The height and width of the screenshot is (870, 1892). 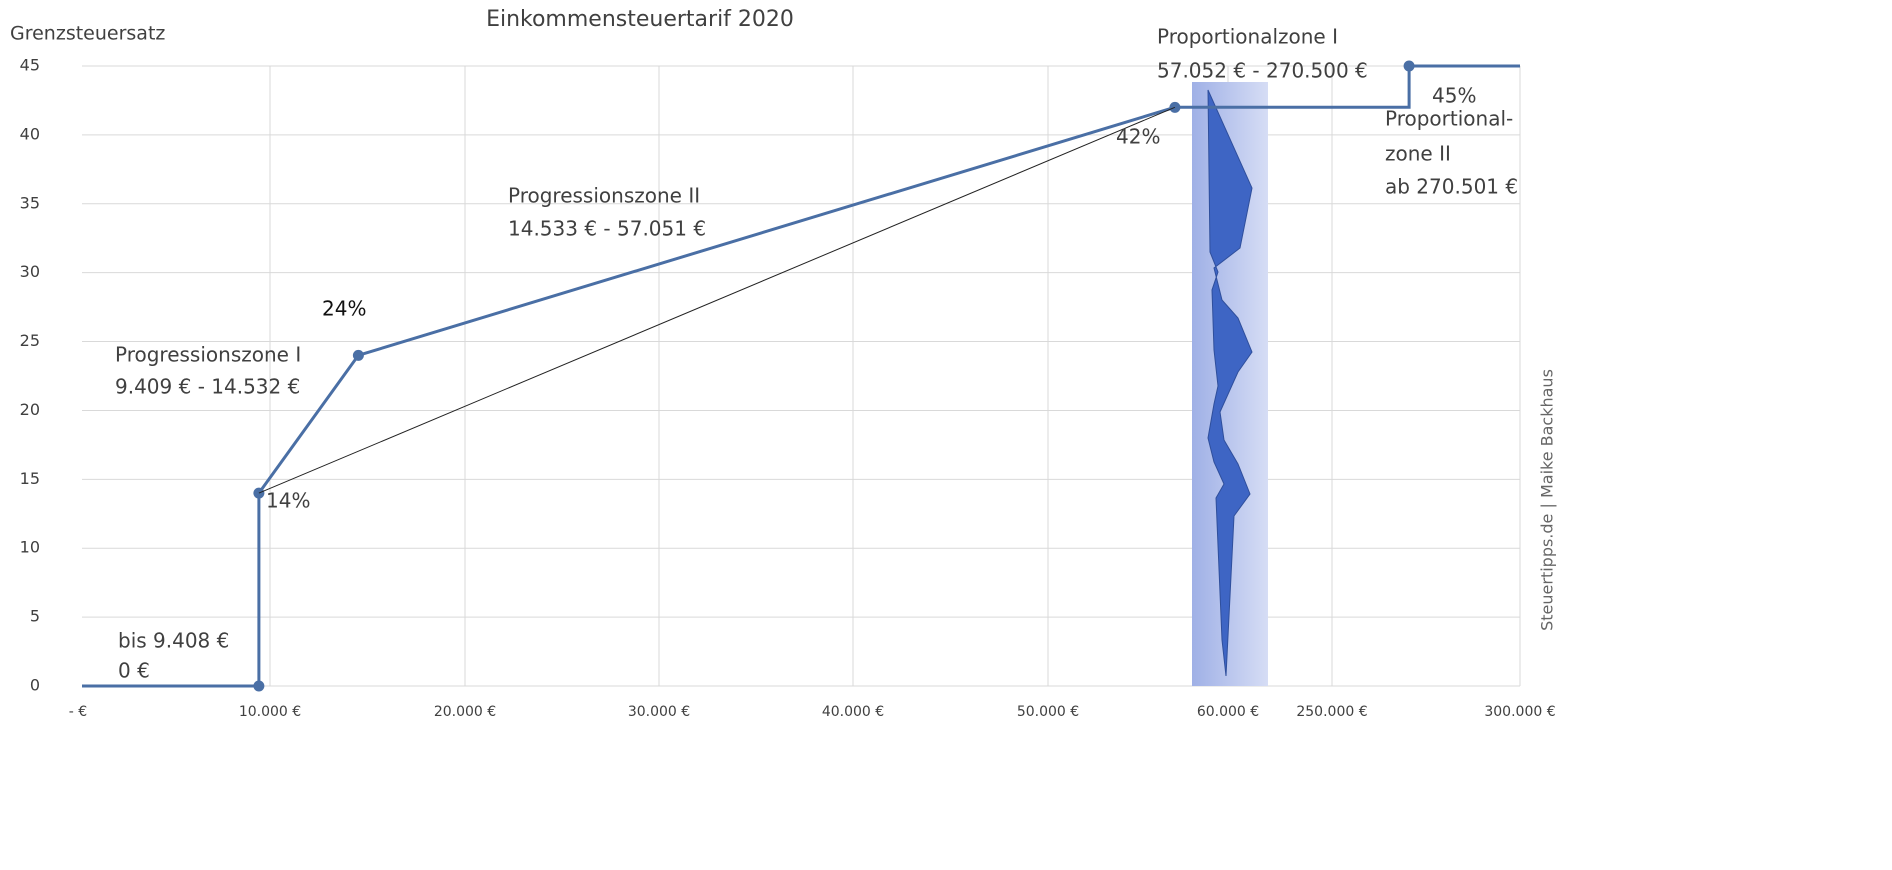 What do you see at coordinates (604, 196) in the screenshot?
I see `annotation: Progressionszone II` at bounding box center [604, 196].